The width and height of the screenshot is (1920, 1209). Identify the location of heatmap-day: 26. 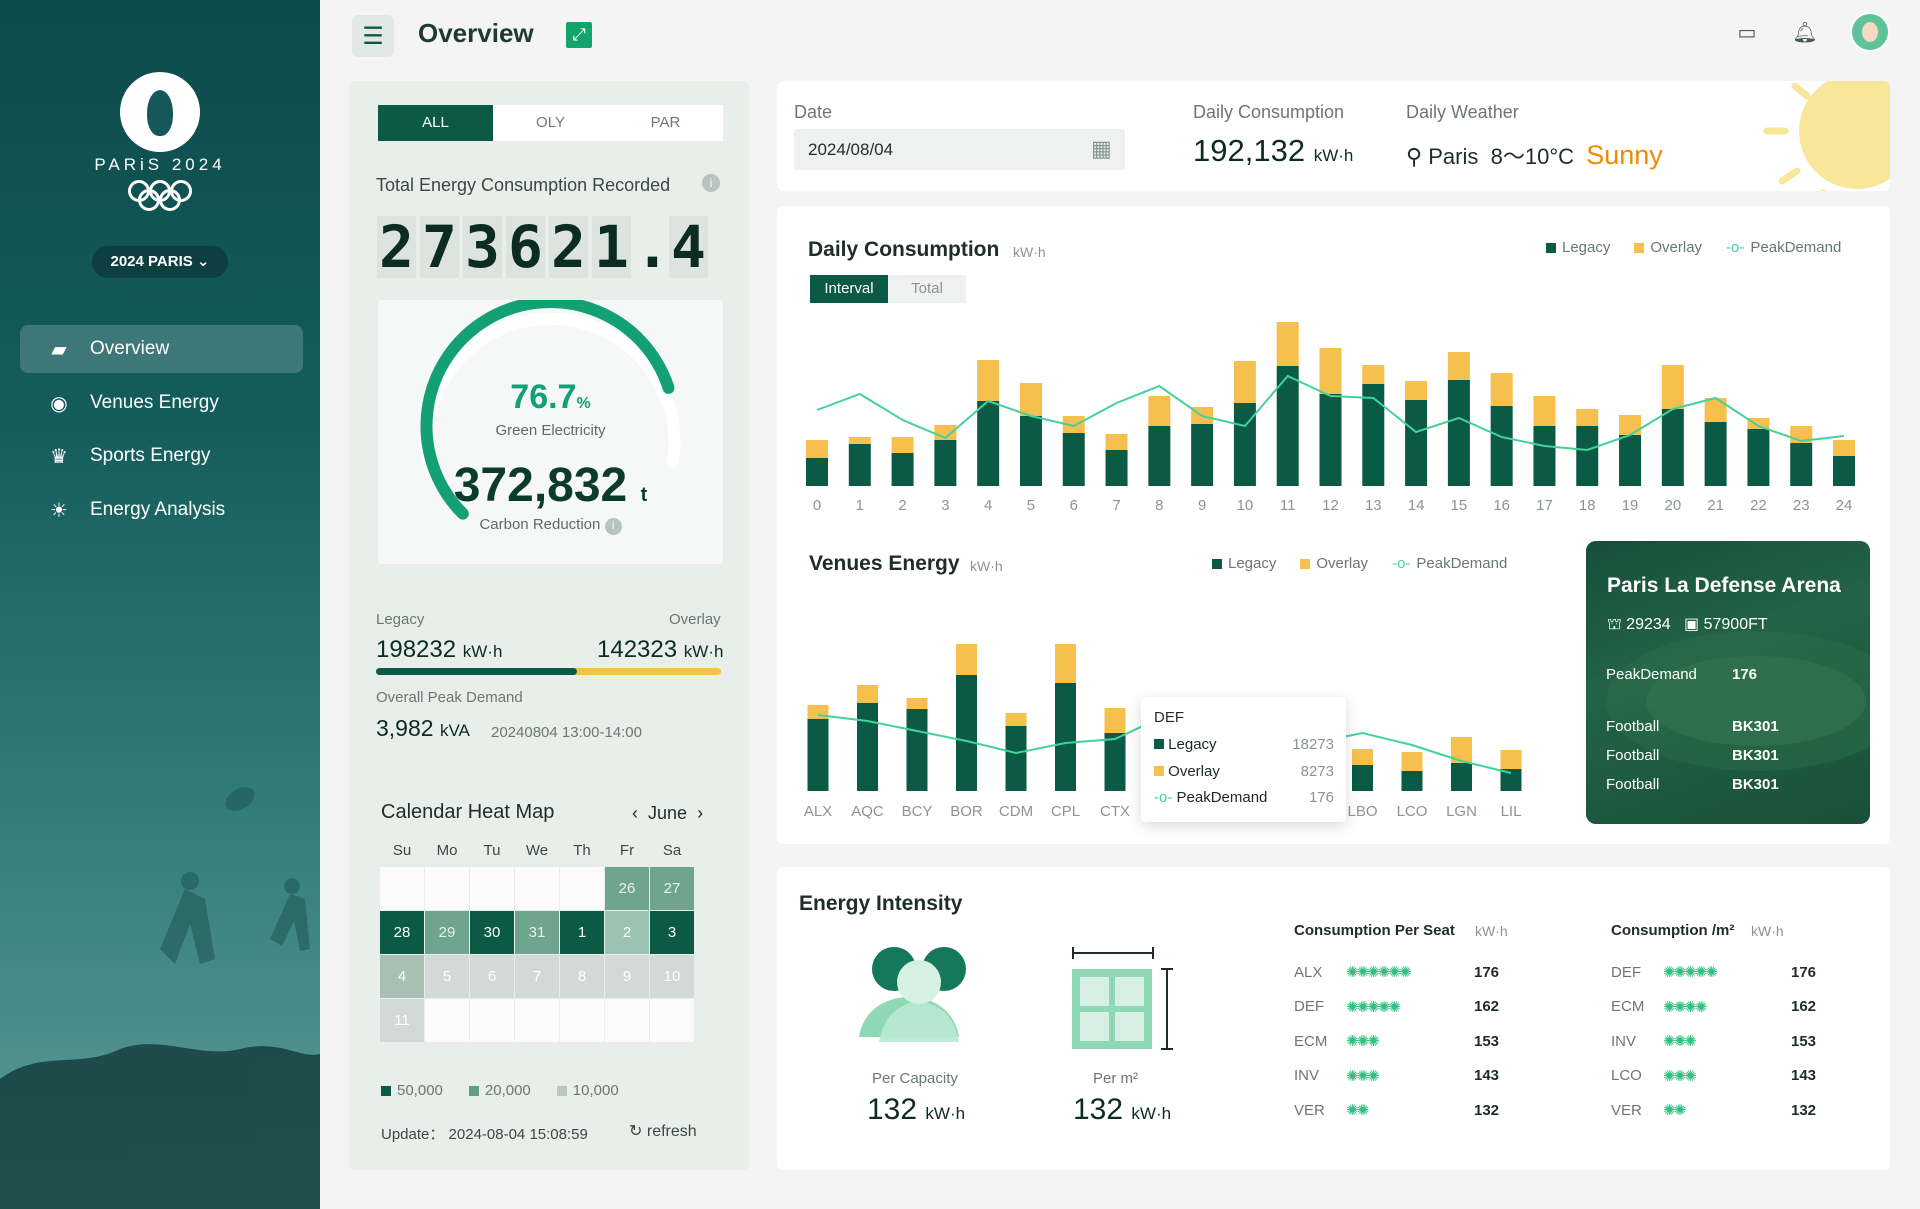
(627, 888).